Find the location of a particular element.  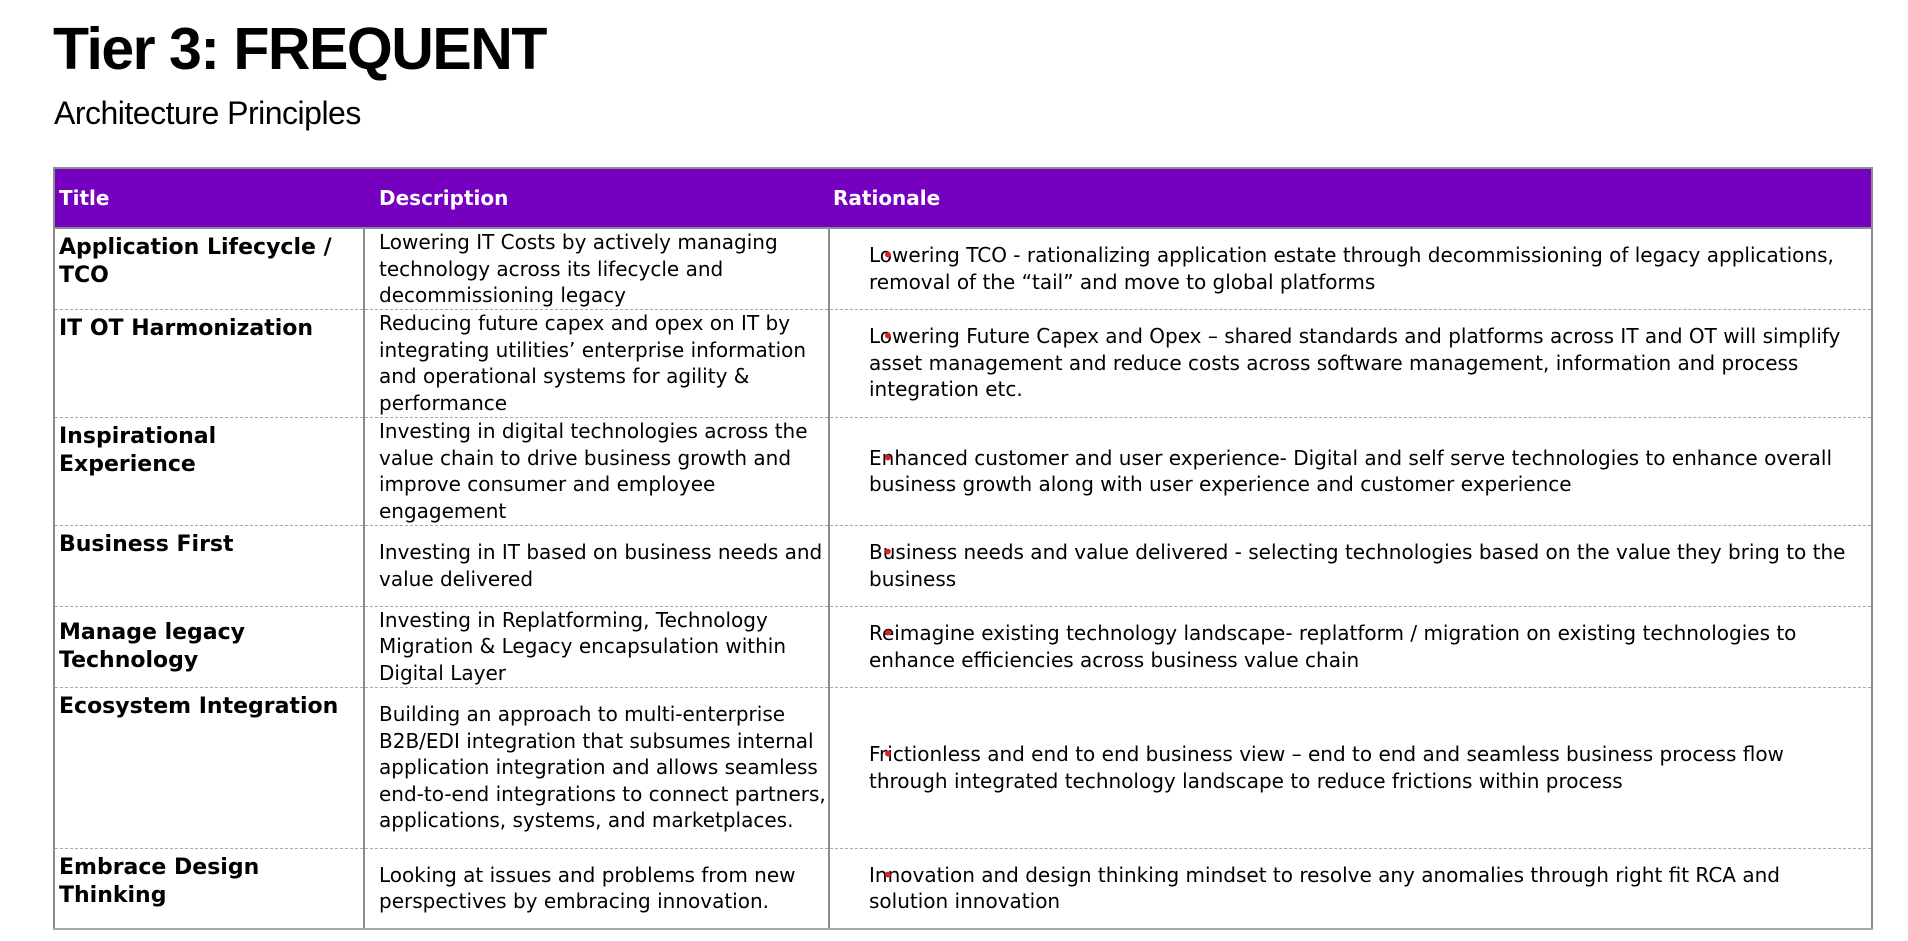

column-header-rationale: Rationale is located at coordinates (1350, 198).